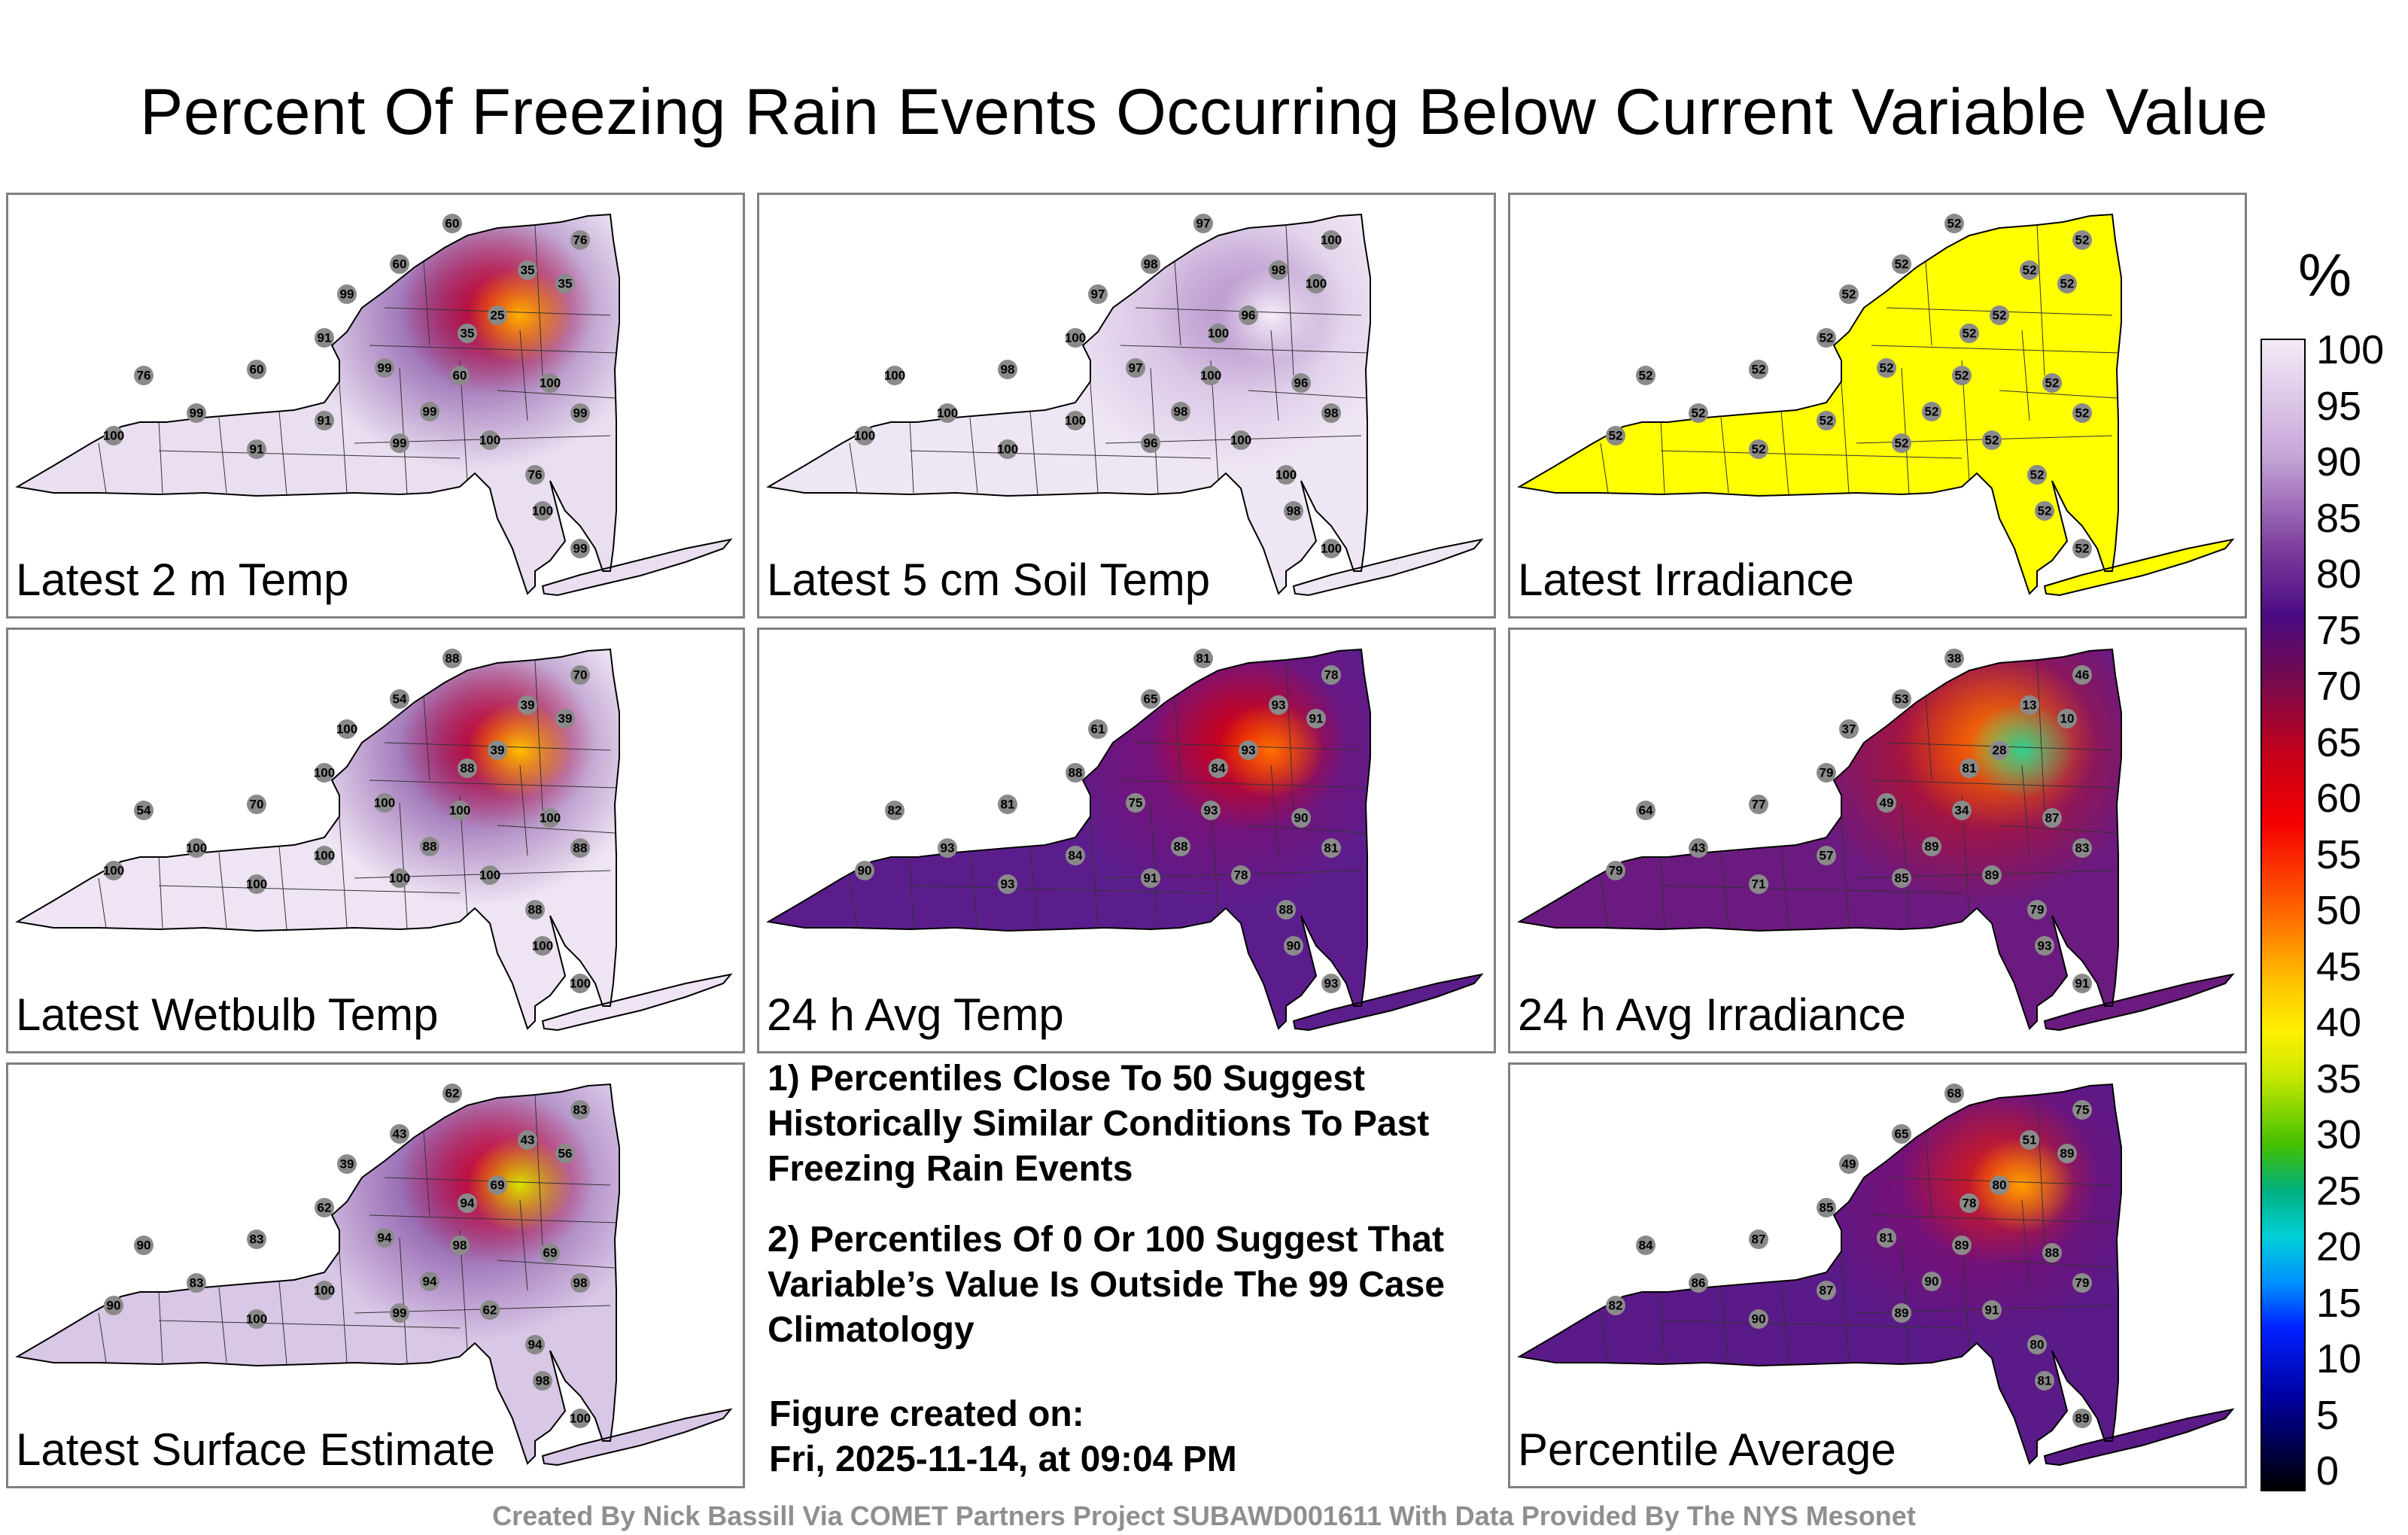  What do you see at coordinates (528, 270) in the screenshot?
I see `station-value: 35` at bounding box center [528, 270].